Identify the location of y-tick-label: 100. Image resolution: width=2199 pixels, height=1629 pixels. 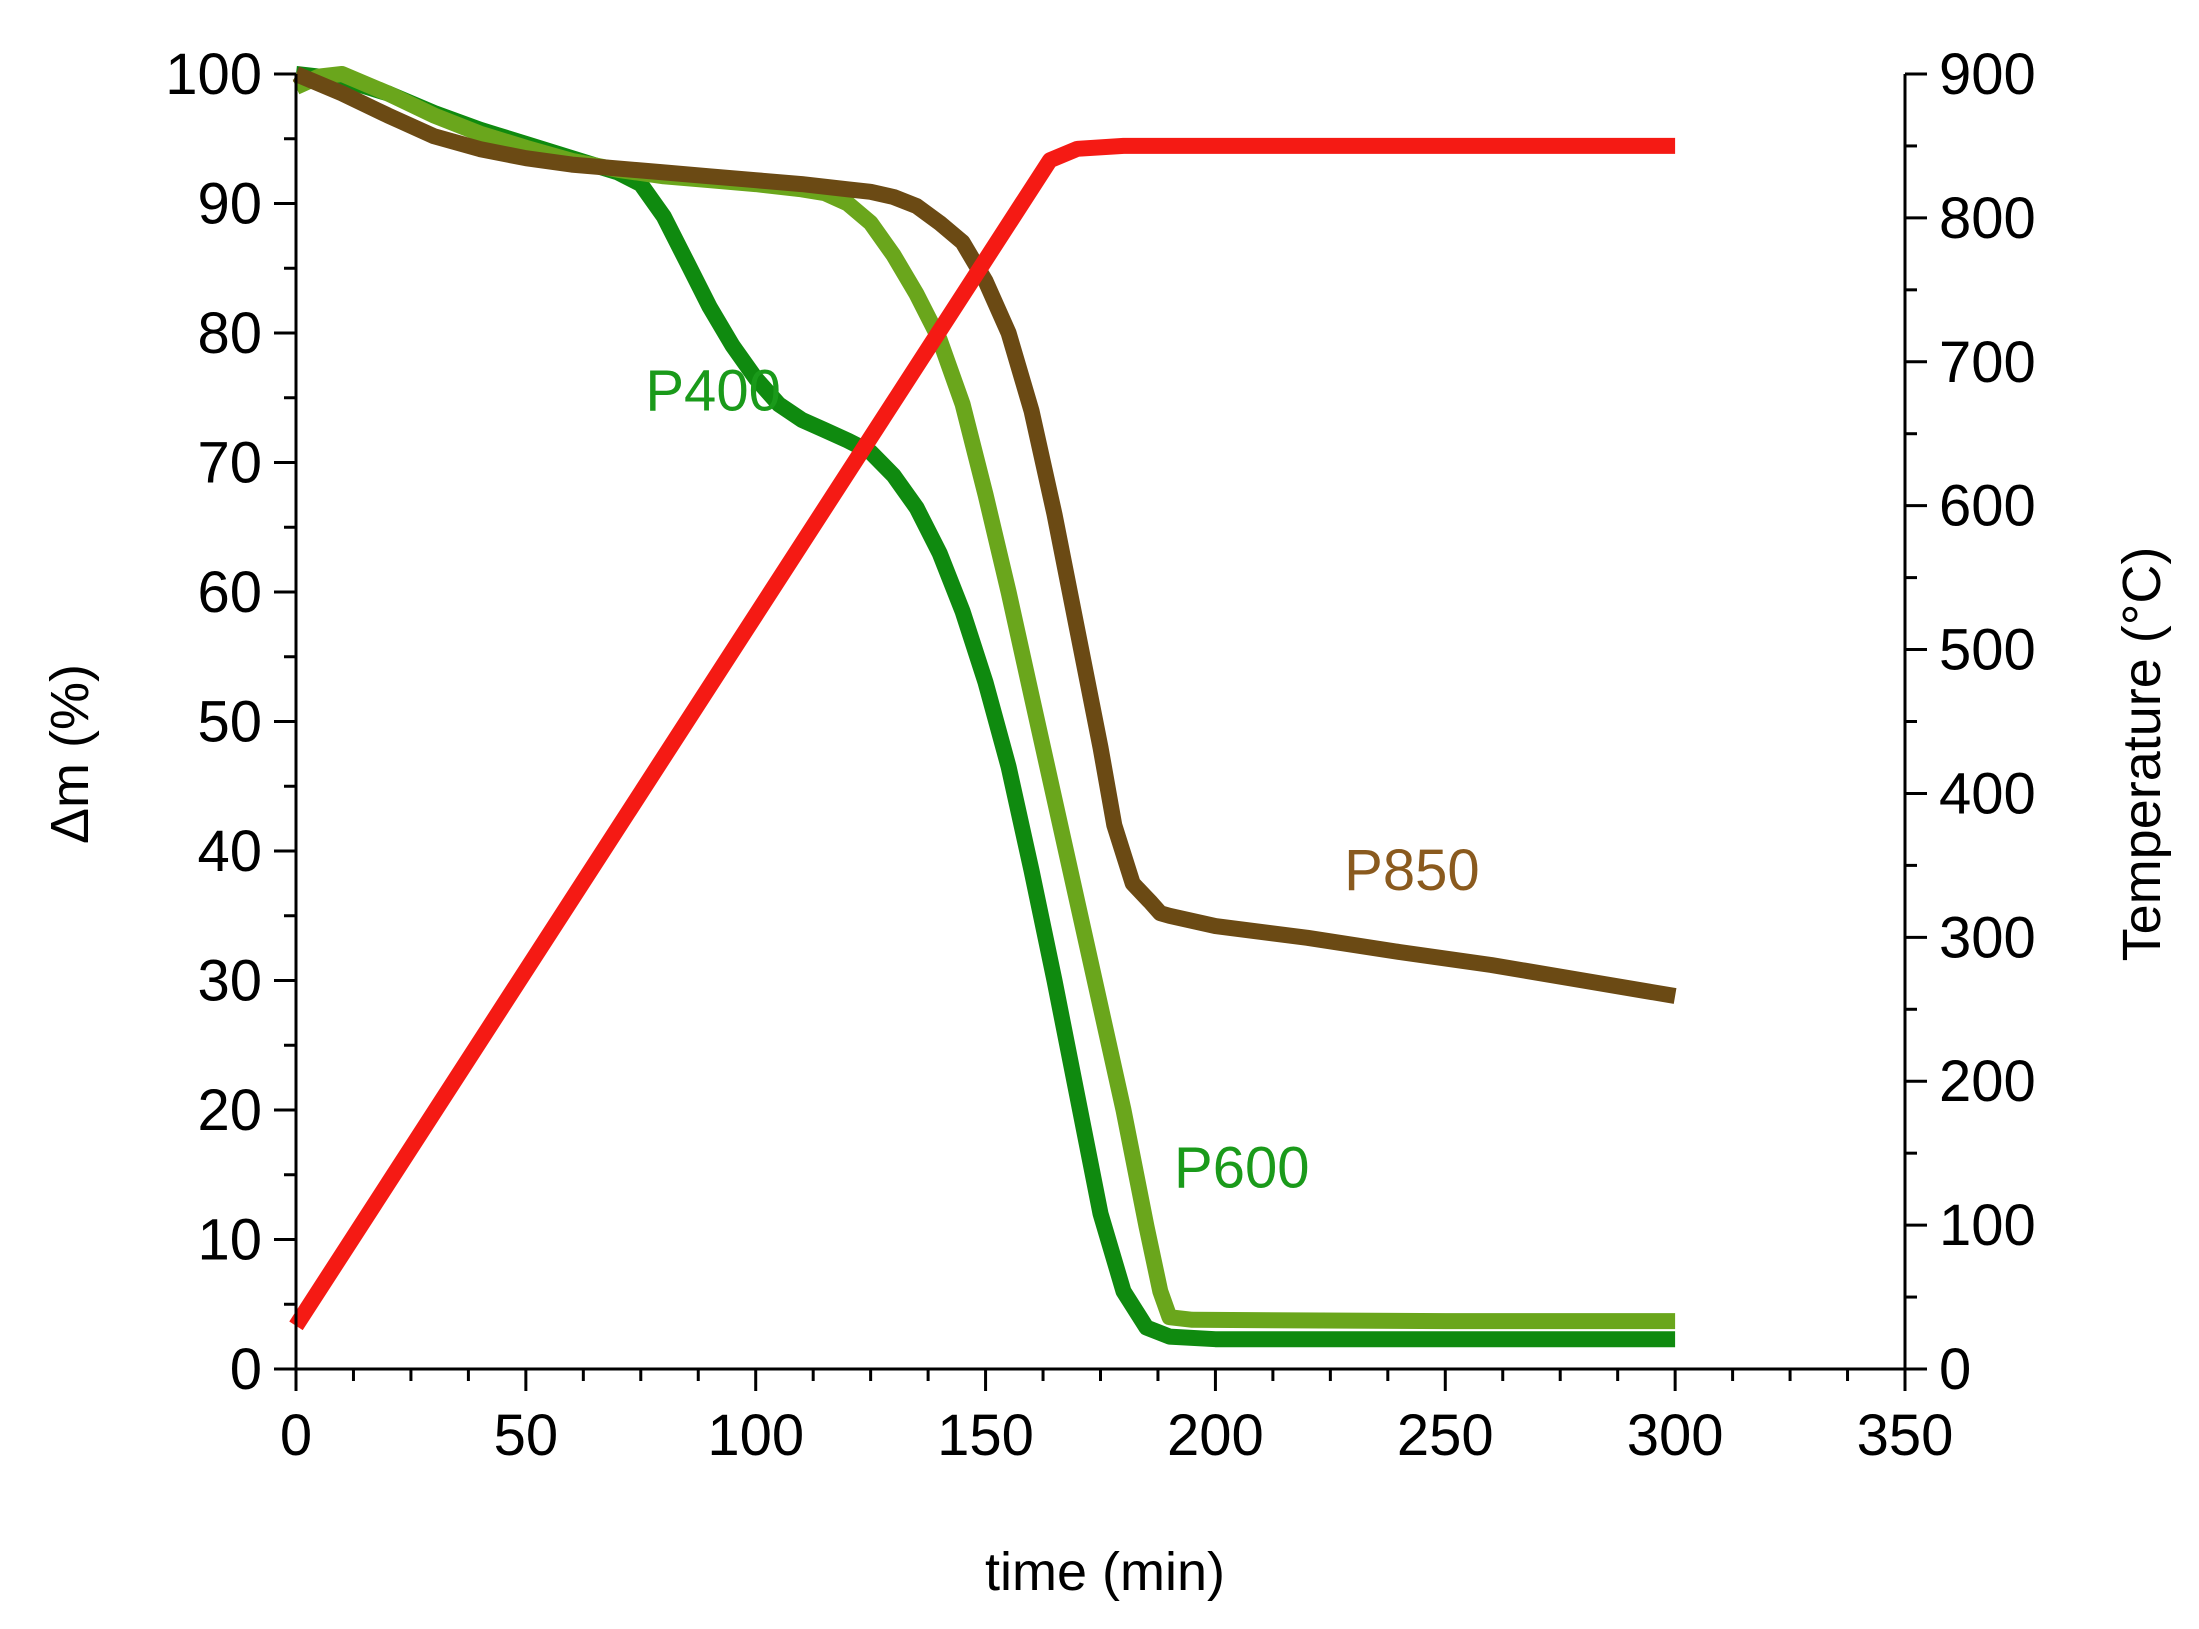
(213, 74).